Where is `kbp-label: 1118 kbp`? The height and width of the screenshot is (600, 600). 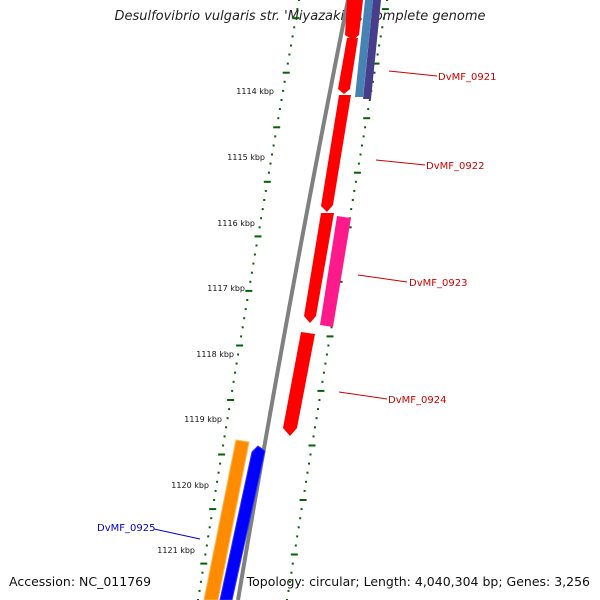
kbp-label: 1118 kbp is located at coordinates (215, 354).